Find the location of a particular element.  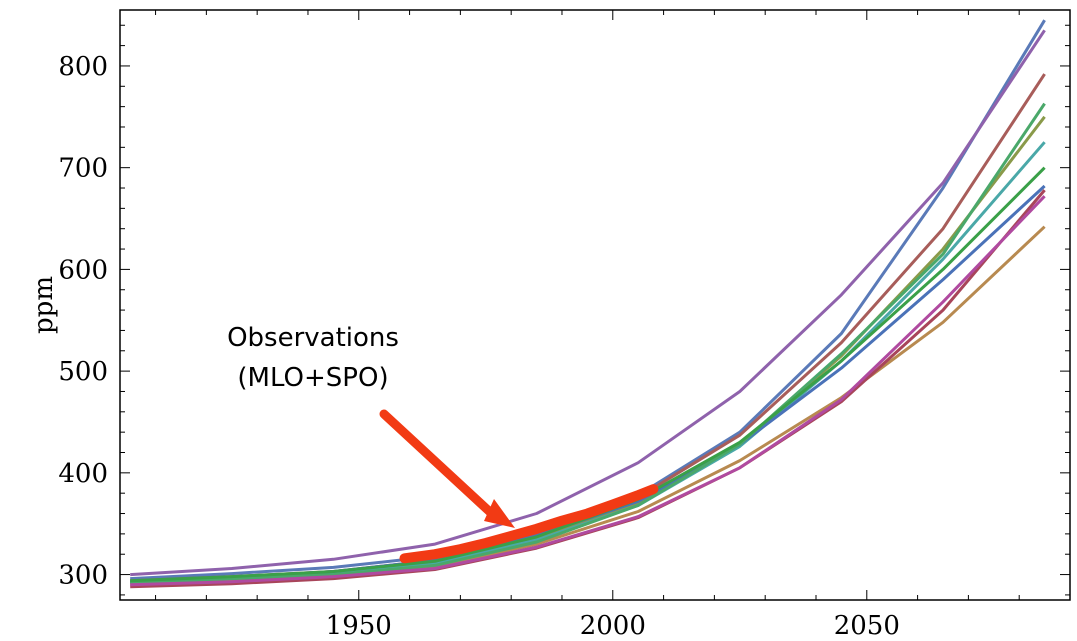

observations-line is located at coordinates (529, 524).